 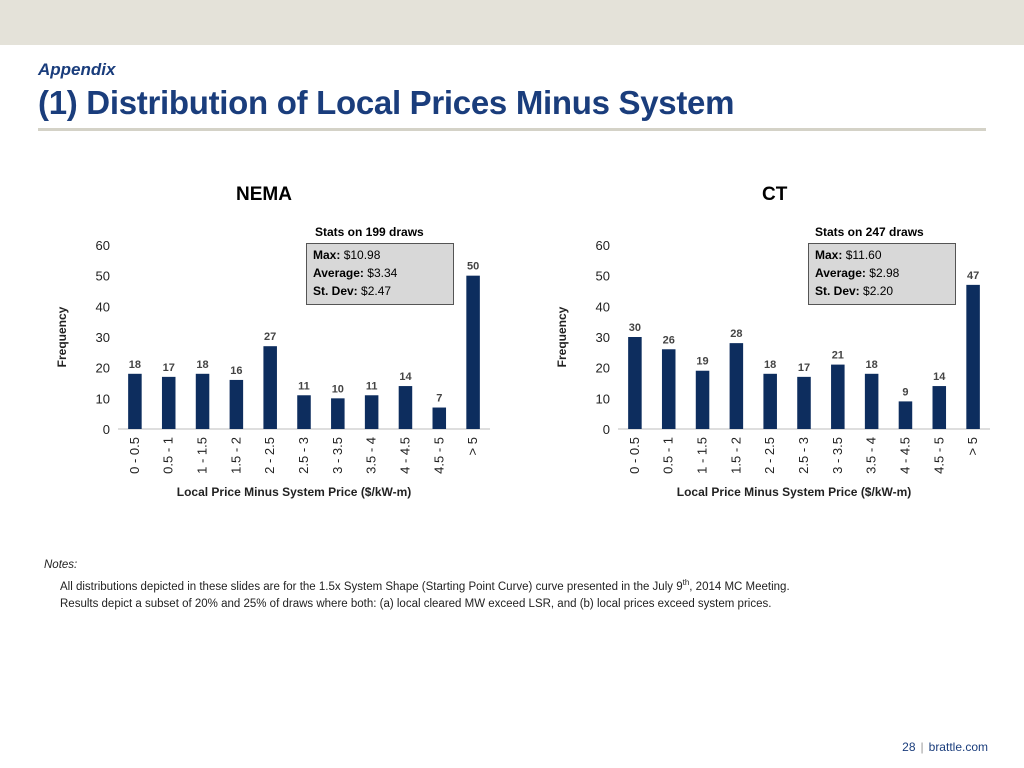 I want to click on nema-xtick-label: 1 - 1.5, so click(x=202, y=455).